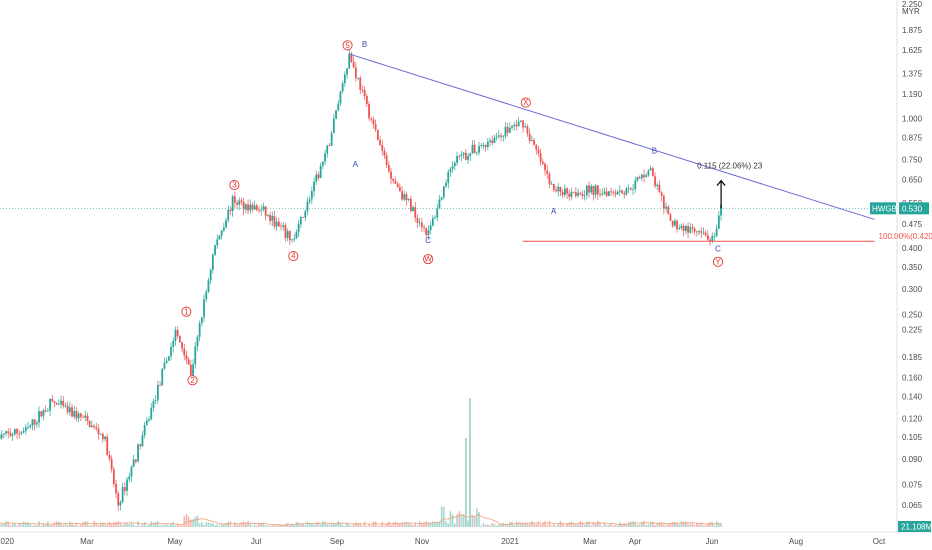  What do you see at coordinates (915, 526) in the screenshot?
I see `volume-badge: 21.108M` at bounding box center [915, 526].